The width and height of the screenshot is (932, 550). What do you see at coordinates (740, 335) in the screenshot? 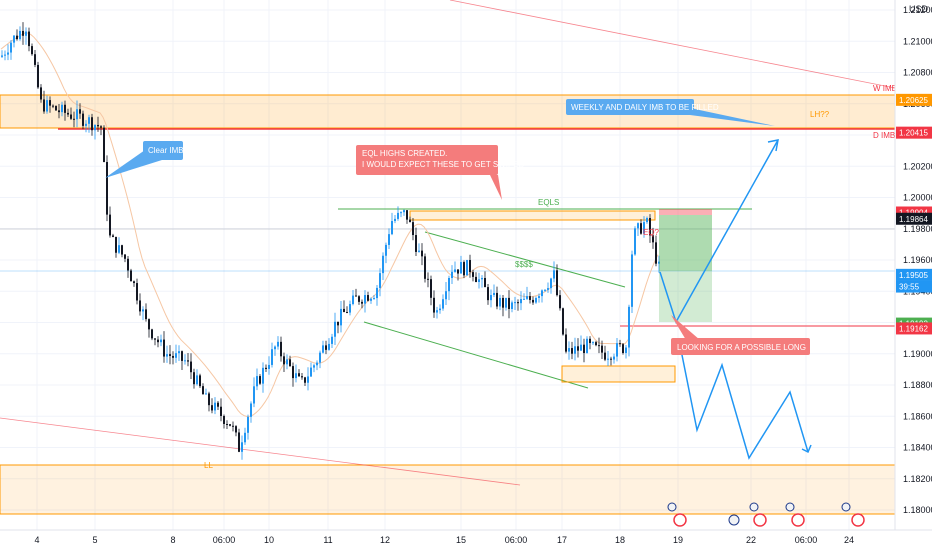
I see `callout-long: LOOKING FOR A POSSIBLE LONG` at bounding box center [740, 335].